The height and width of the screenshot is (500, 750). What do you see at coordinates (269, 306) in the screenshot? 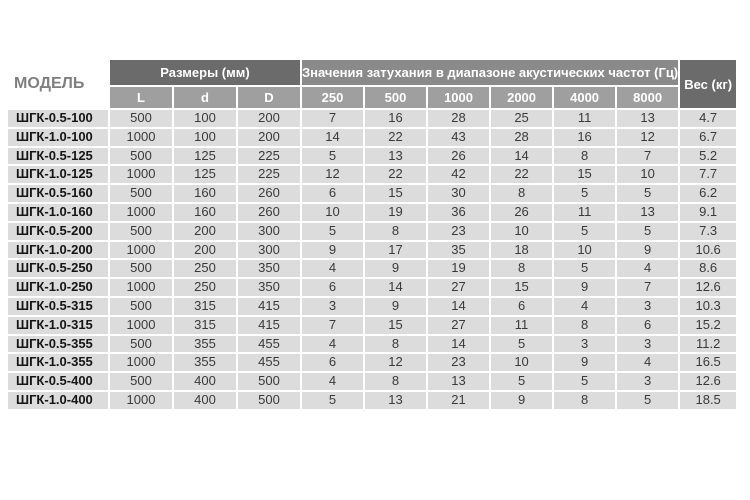
I see `dimension-cell: 415` at bounding box center [269, 306].